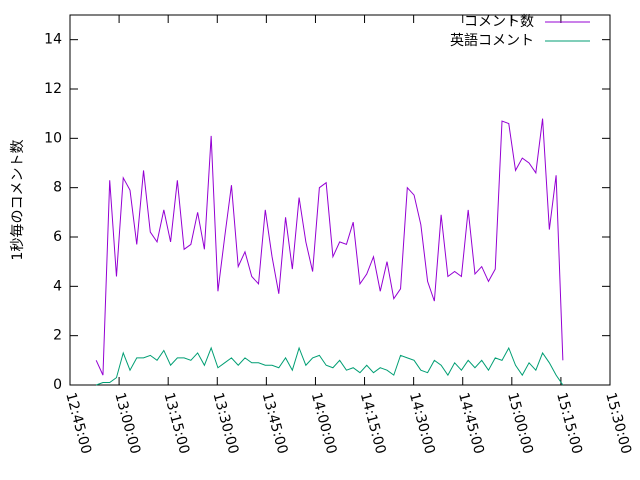 The height and width of the screenshot is (480, 640). What do you see at coordinates (18, 200) in the screenshot?
I see `y-axis-label: 1秒毎のコメント数` at bounding box center [18, 200].